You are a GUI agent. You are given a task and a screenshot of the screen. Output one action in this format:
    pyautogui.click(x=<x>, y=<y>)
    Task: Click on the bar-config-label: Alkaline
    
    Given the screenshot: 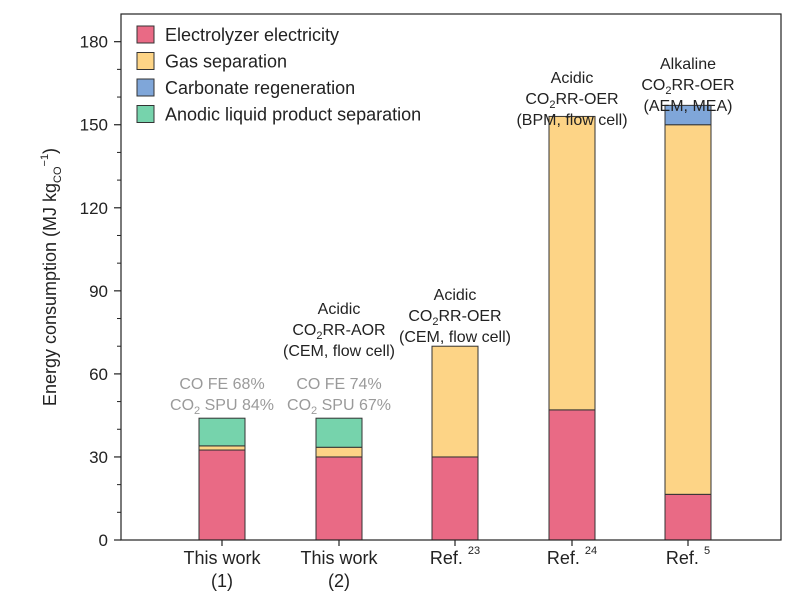 What is the action you would take?
    pyautogui.click(x=688, y=64)
    